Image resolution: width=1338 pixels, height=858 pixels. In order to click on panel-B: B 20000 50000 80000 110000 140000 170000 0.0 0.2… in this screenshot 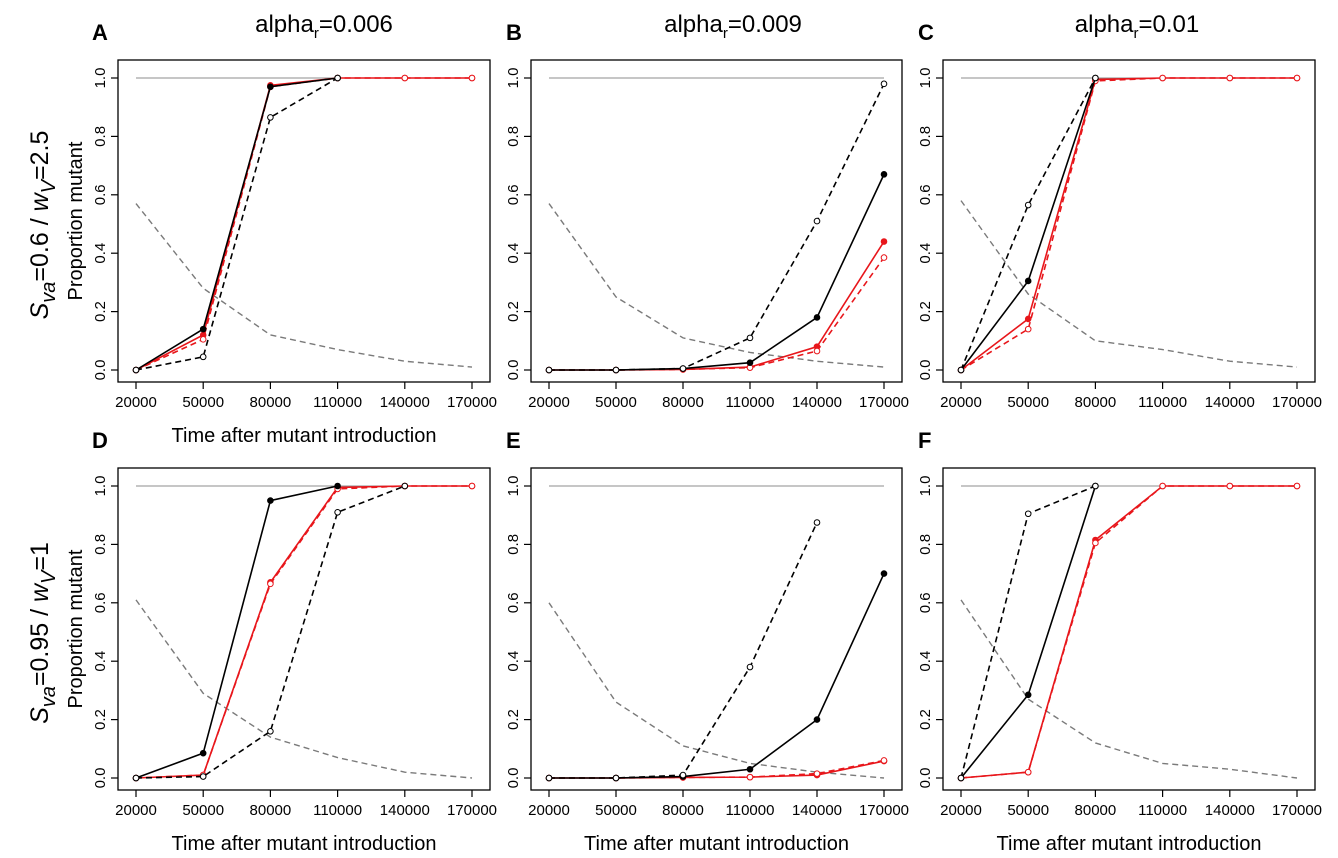, I will do `click(707, 215)`.